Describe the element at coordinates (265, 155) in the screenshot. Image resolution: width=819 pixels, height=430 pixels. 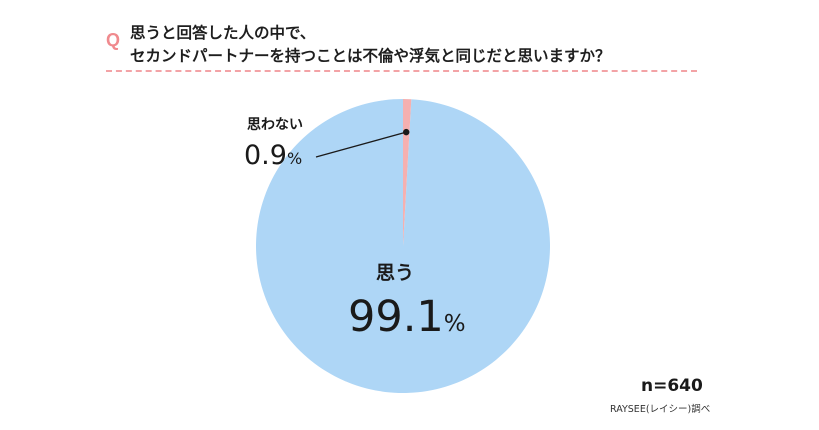
I see `slice-value-omowanai-number: 0.9` at that location.